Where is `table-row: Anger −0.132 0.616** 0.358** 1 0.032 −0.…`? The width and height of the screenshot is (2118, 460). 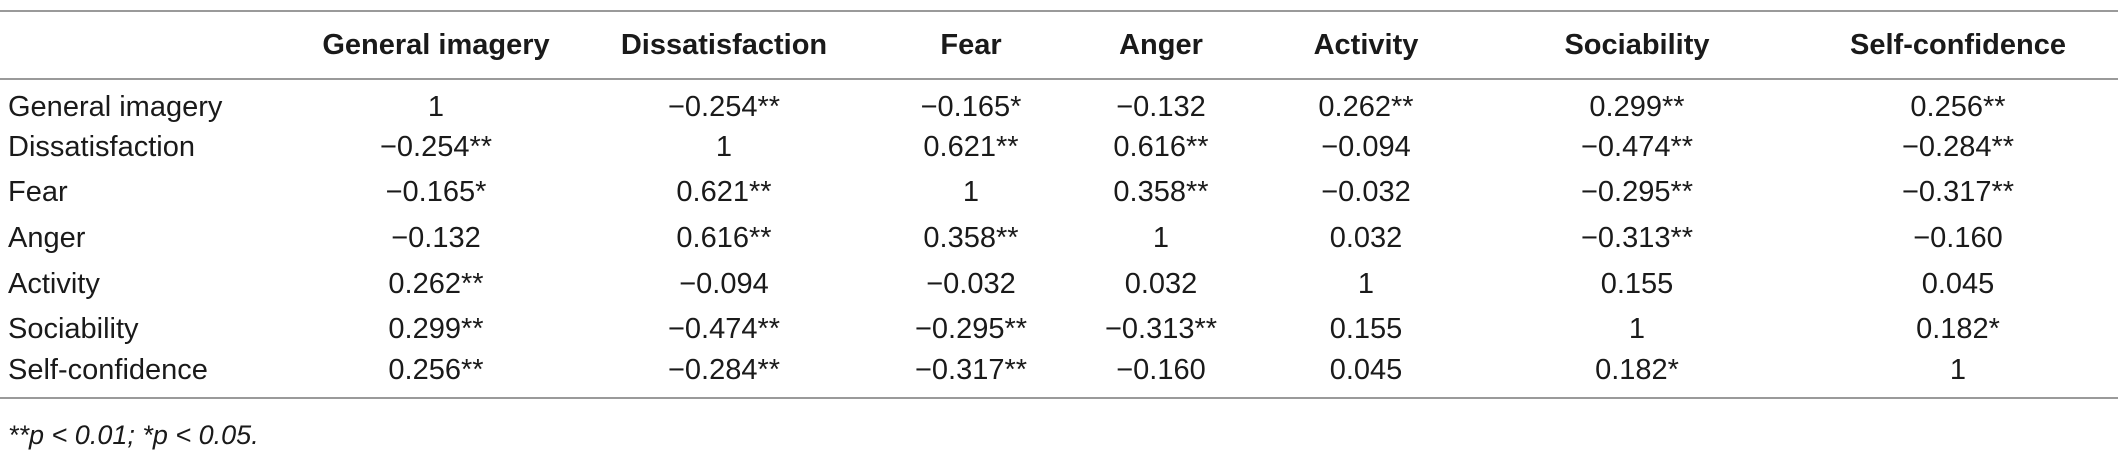 table-row: Anger −0.132 0.616** 0.358** 1 0.032 −0.… is located at coordinates (1059, 239).